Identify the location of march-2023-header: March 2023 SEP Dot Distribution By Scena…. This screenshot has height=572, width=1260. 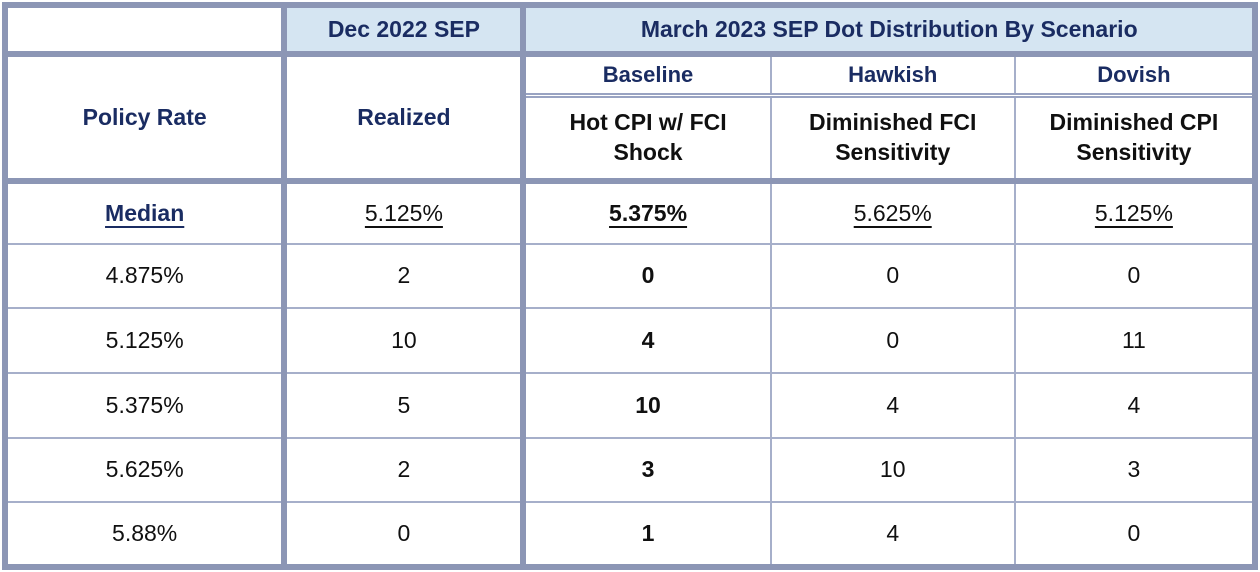
(889, 31).